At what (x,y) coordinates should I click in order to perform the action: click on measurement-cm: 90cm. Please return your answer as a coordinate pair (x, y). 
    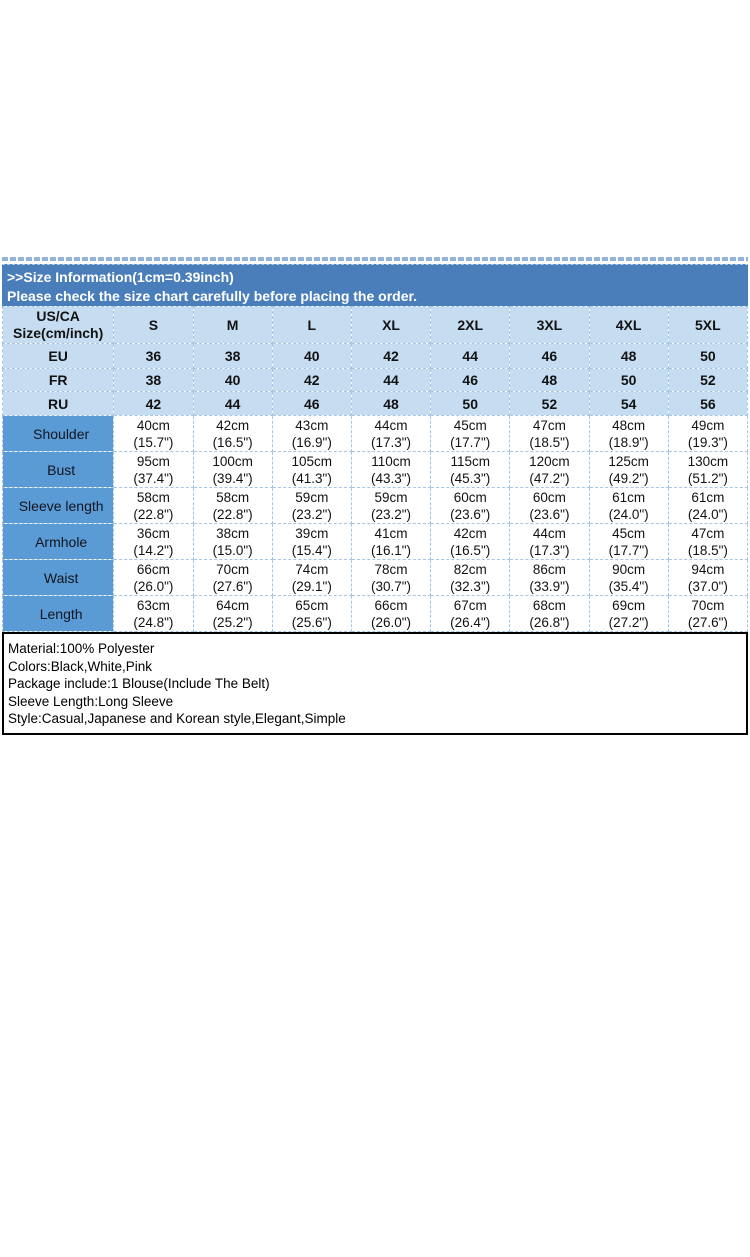
    Looking at the image, I should click on (629, 569).